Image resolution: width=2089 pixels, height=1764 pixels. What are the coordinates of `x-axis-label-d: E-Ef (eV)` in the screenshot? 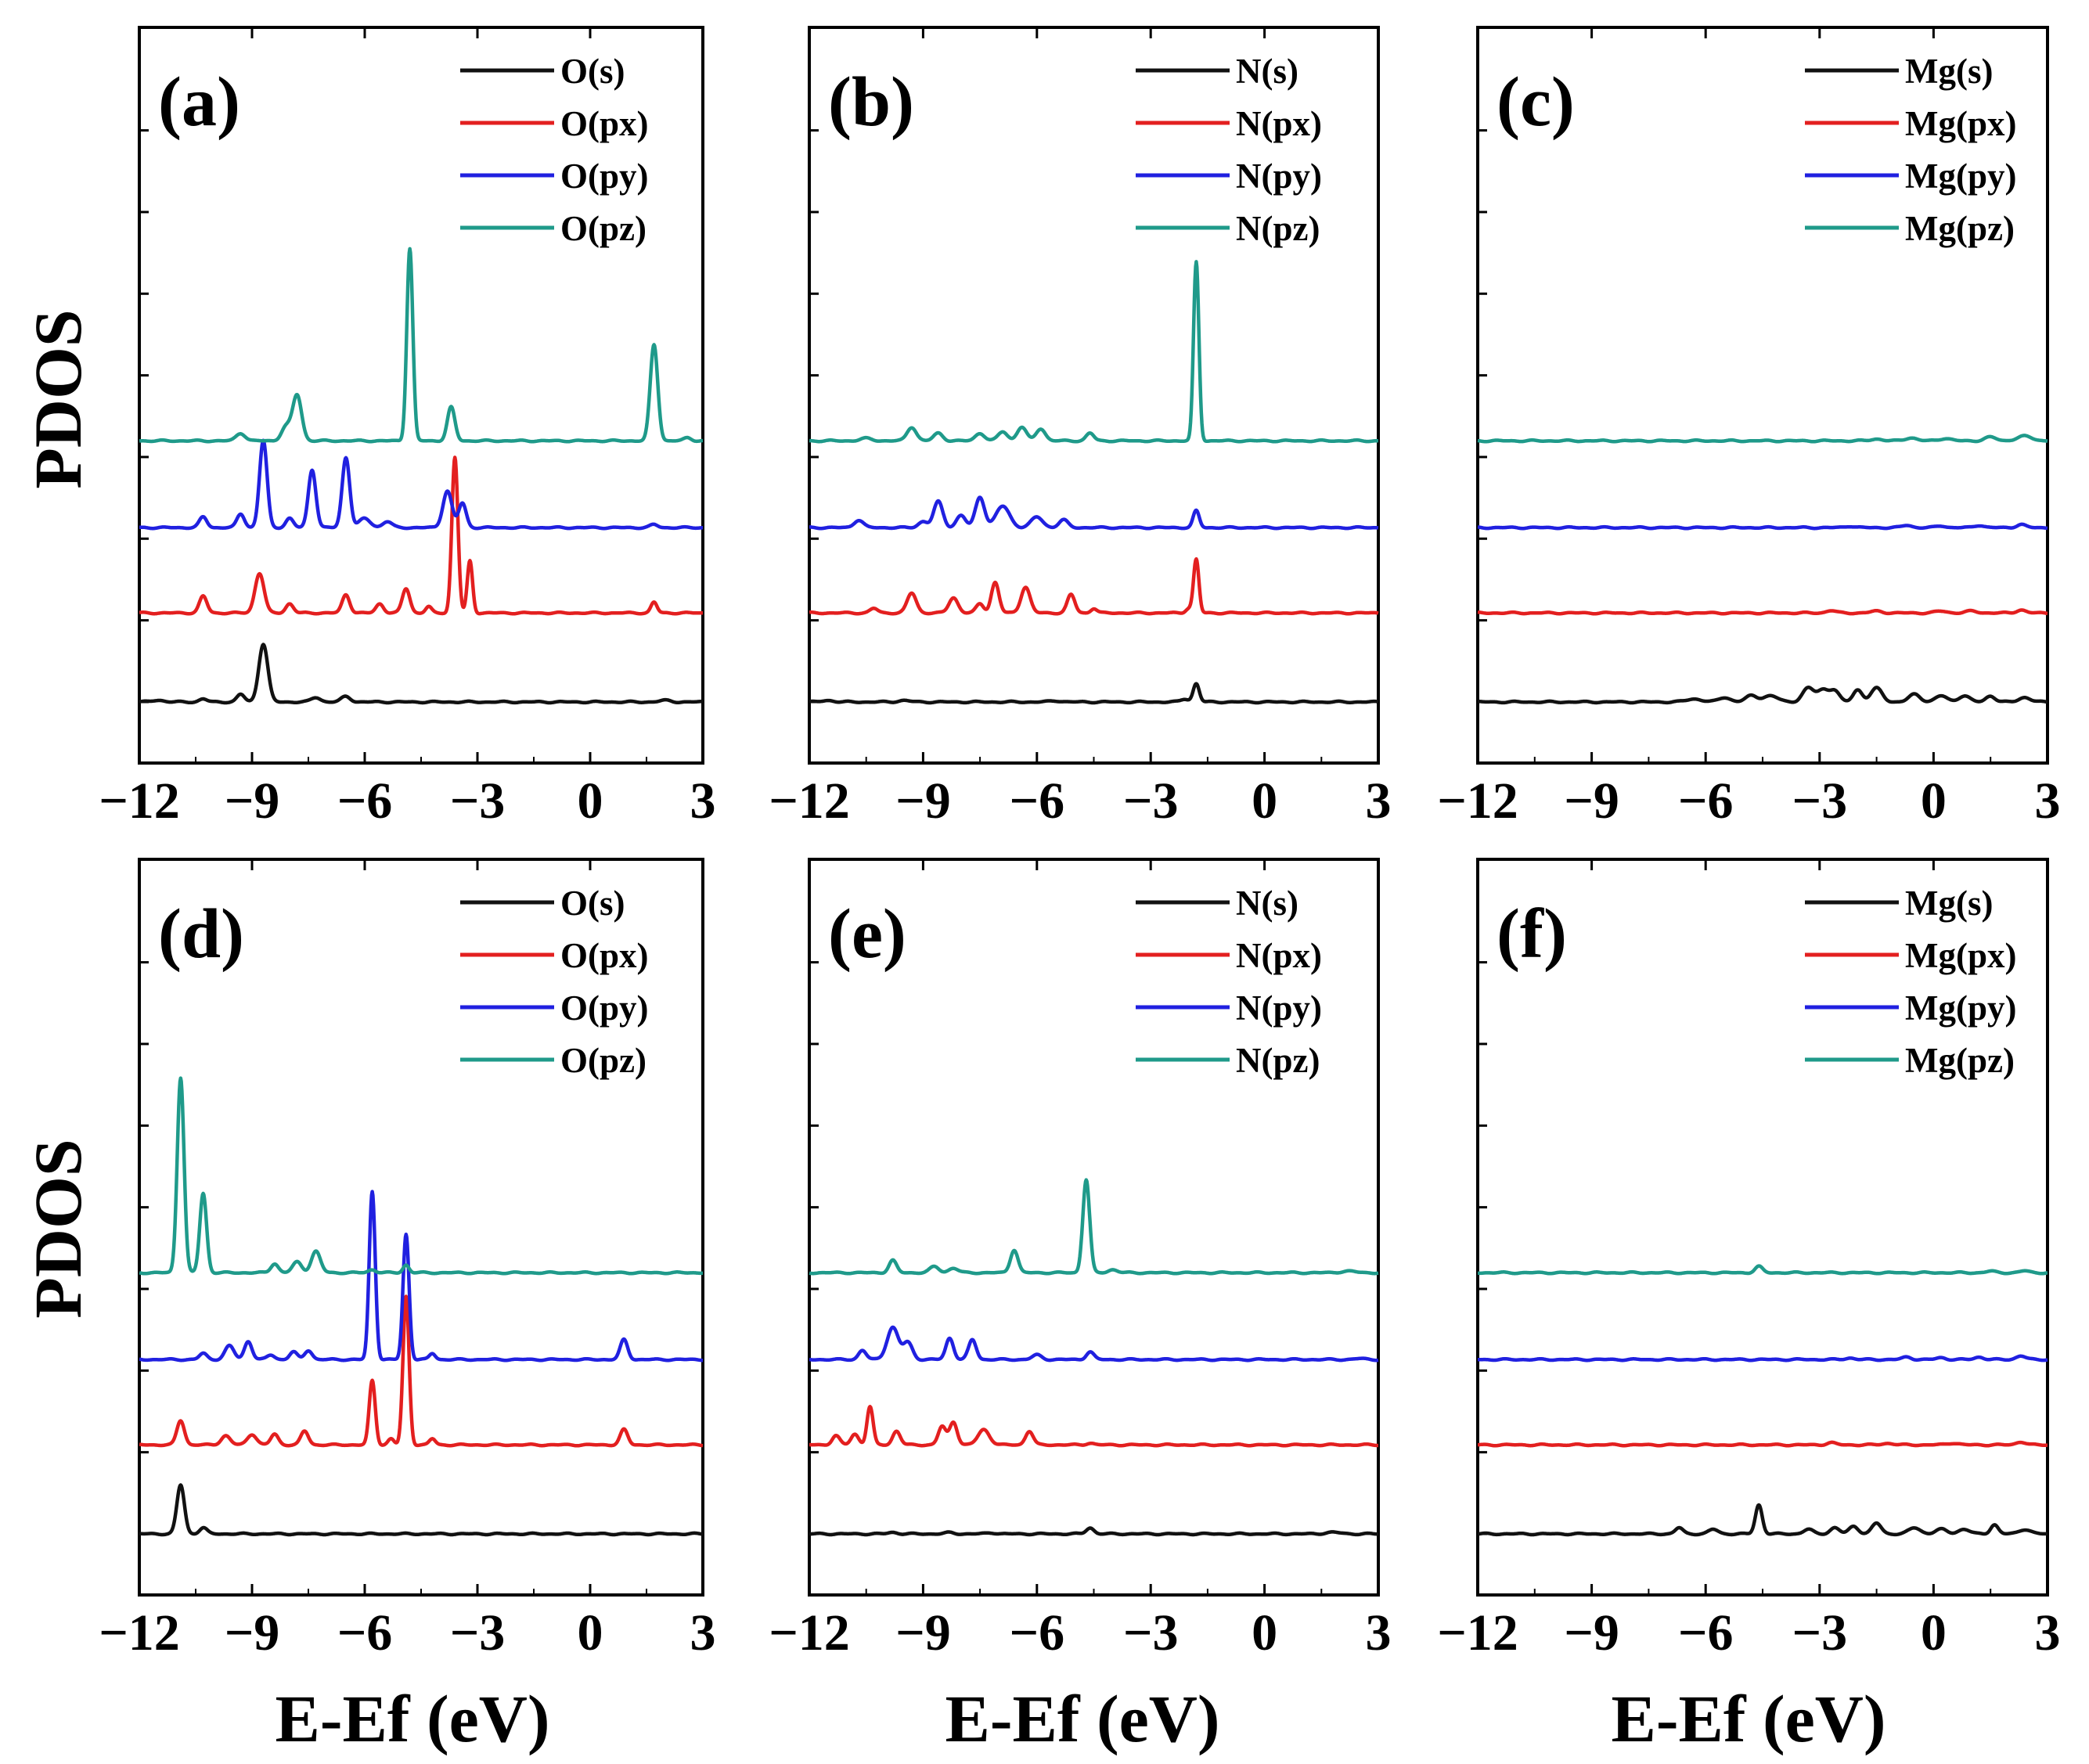 It's located at (412, 1718).